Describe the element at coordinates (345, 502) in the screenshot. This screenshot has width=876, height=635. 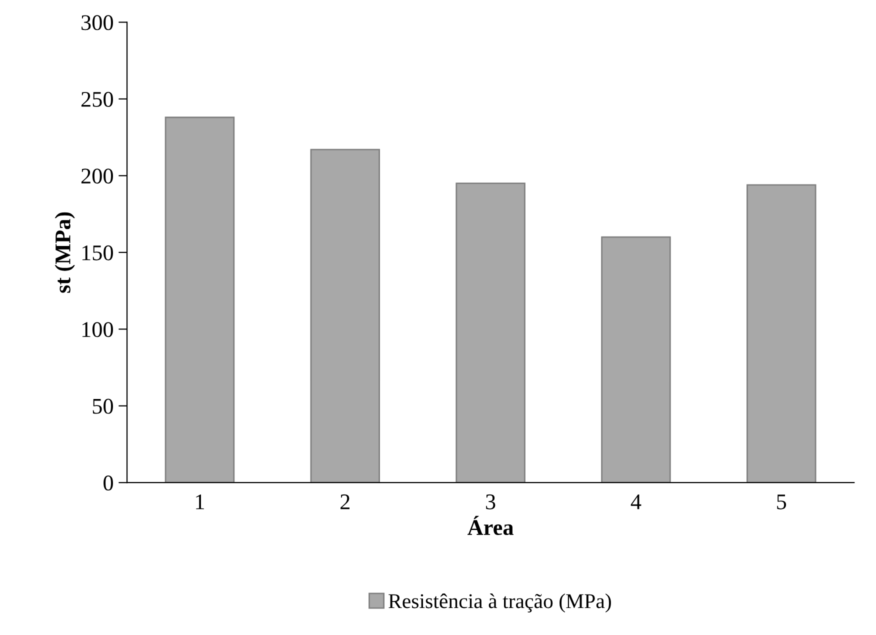
I see `x-tick-label: 2` at that location.